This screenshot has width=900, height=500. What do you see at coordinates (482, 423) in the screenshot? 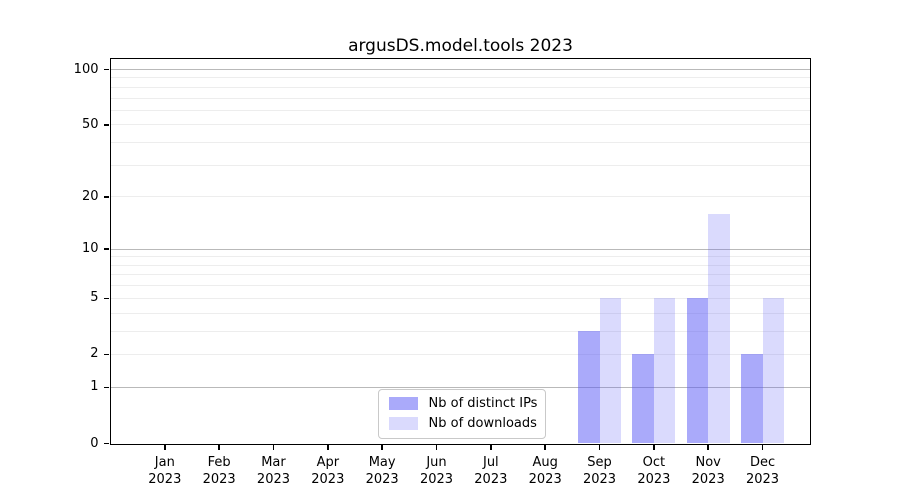
I see `legend-label-downloads: Nb of downloads` at bounding box center [482, 423].